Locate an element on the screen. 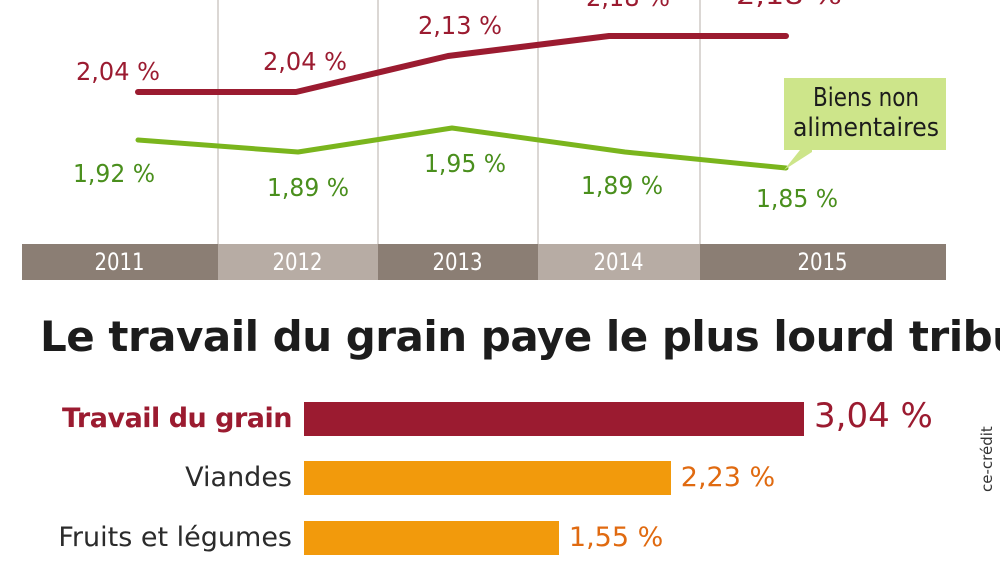  bar-row: Travail du grain 3,04 % is located at coordinates (500, 416).